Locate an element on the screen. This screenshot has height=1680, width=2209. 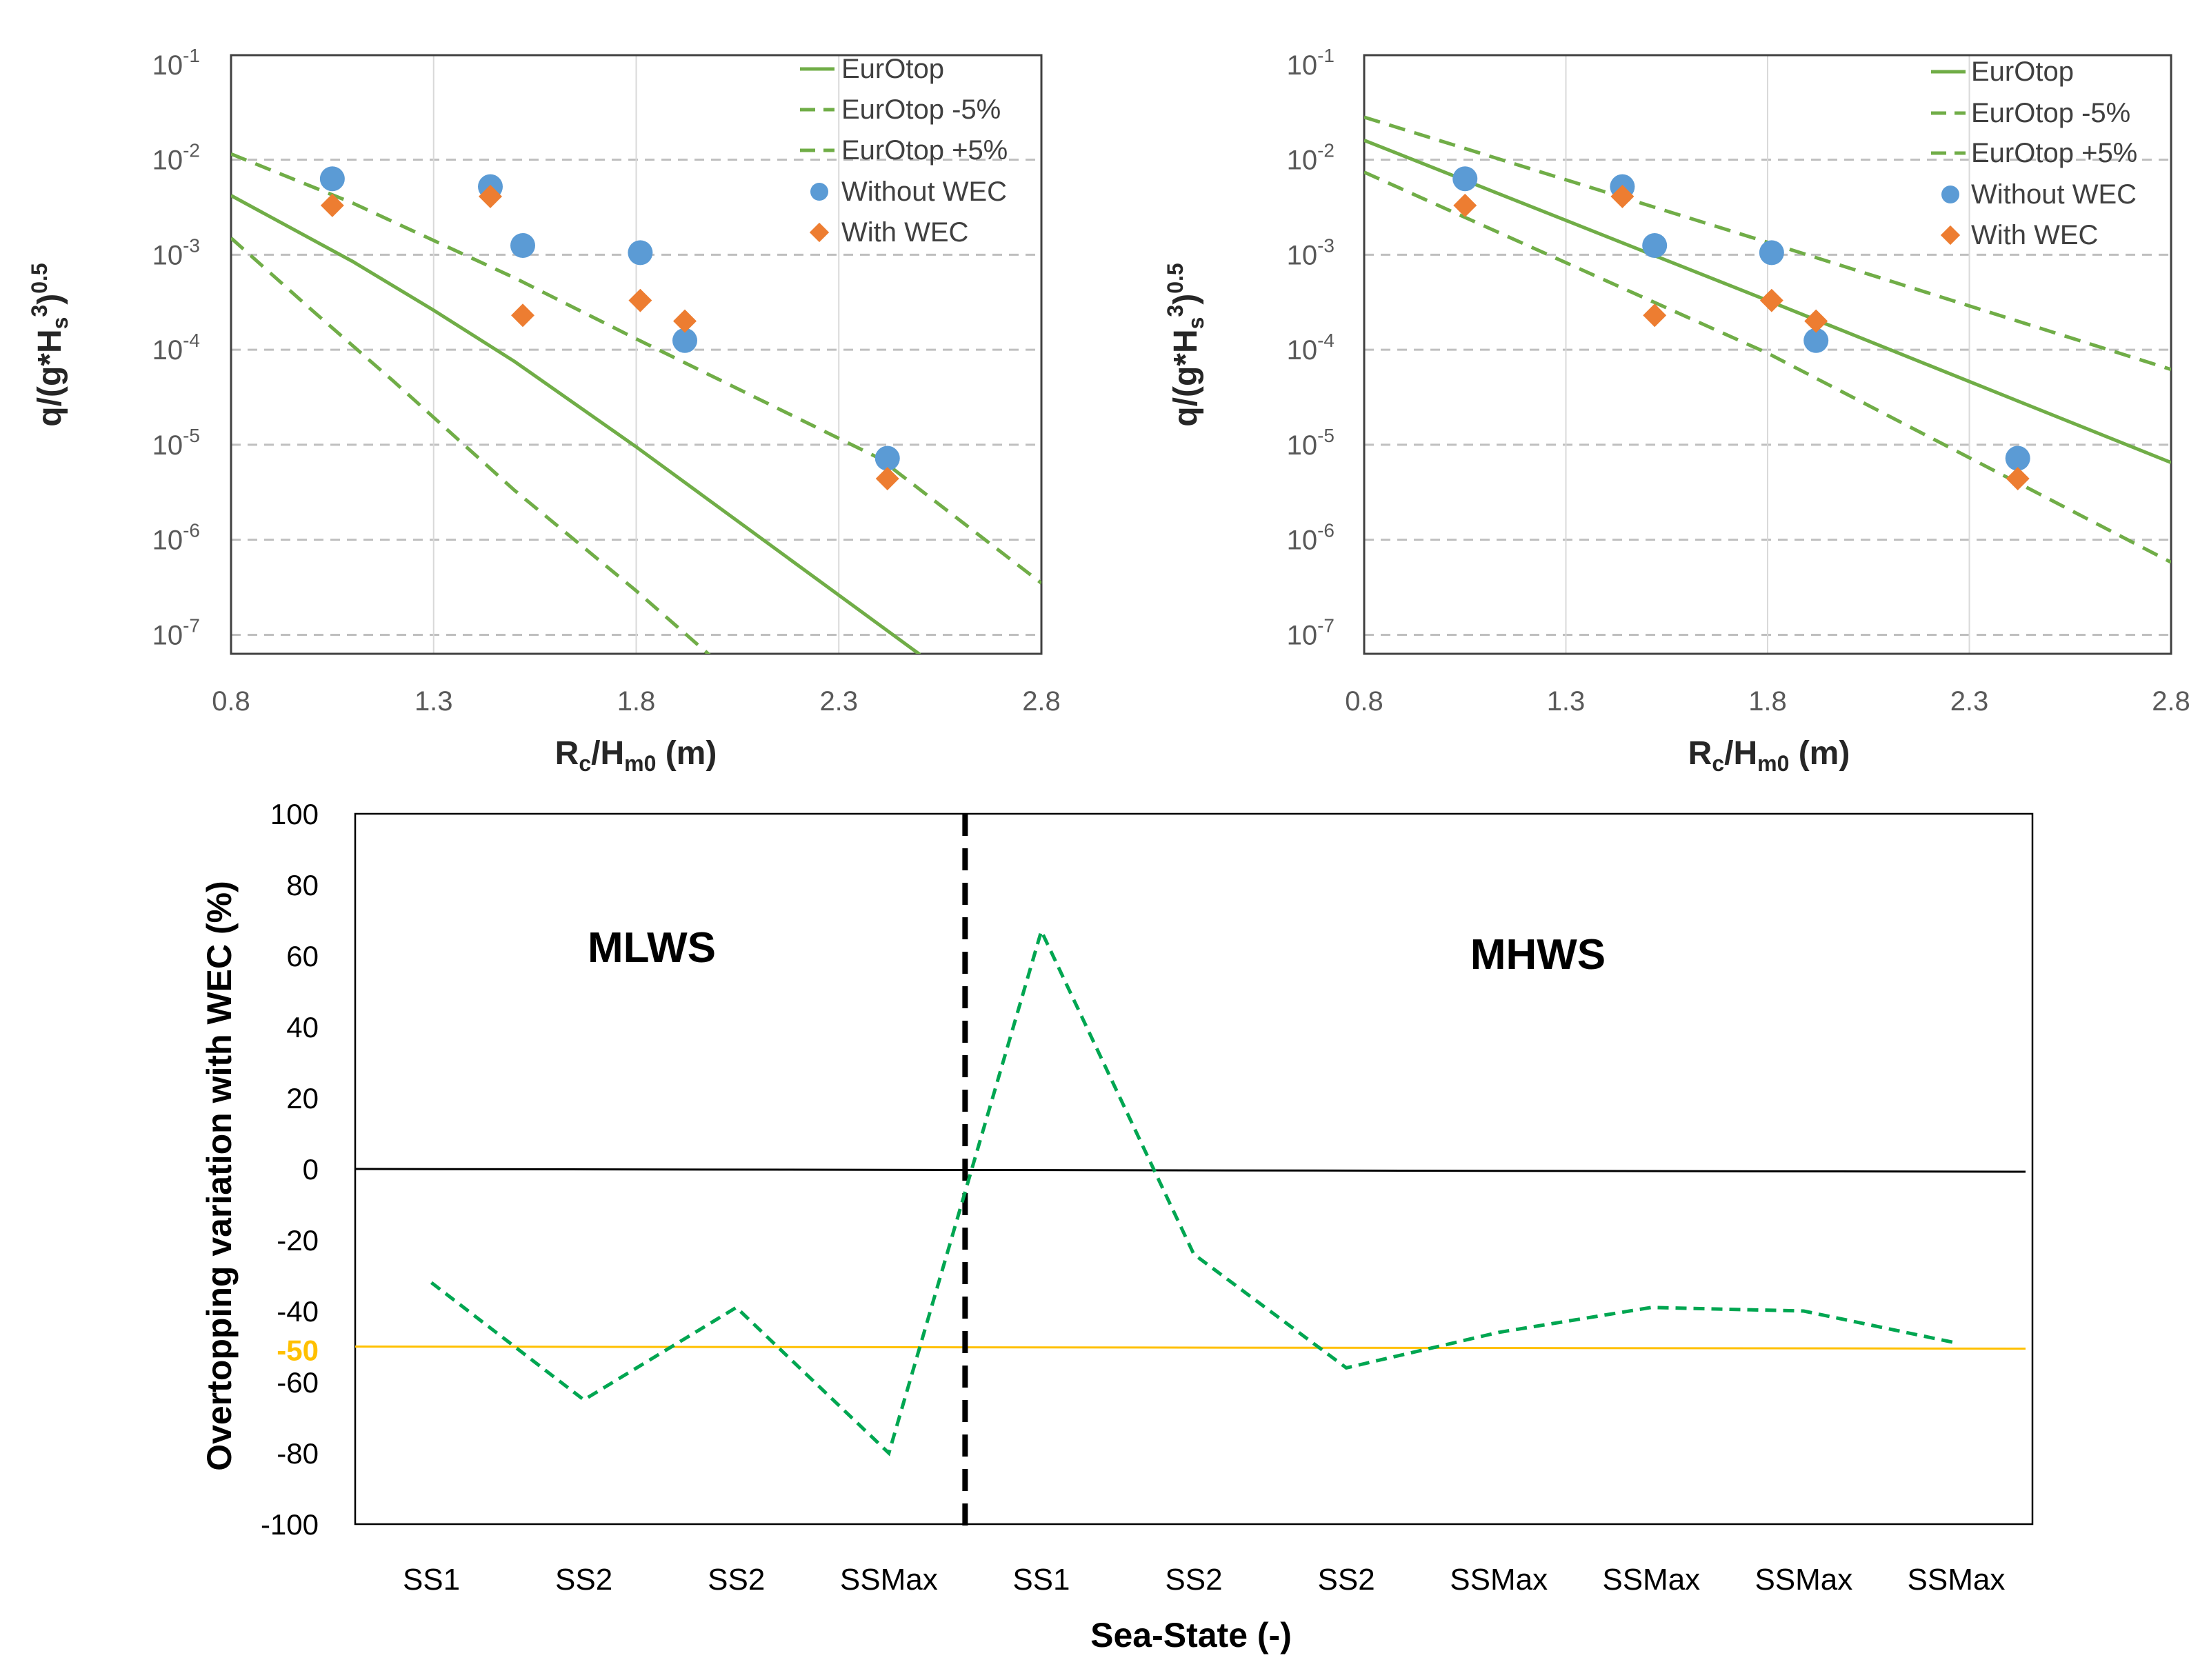
bottom-reference-lines is located at coordinates (1190, 1259).